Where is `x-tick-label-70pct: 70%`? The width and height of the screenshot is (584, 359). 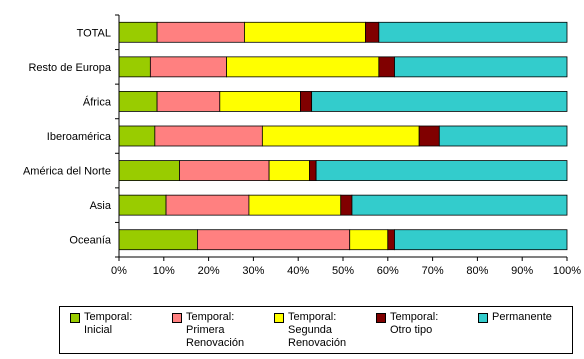
x-tick-label-70pct: 70% is located at coordinates (433, 271).